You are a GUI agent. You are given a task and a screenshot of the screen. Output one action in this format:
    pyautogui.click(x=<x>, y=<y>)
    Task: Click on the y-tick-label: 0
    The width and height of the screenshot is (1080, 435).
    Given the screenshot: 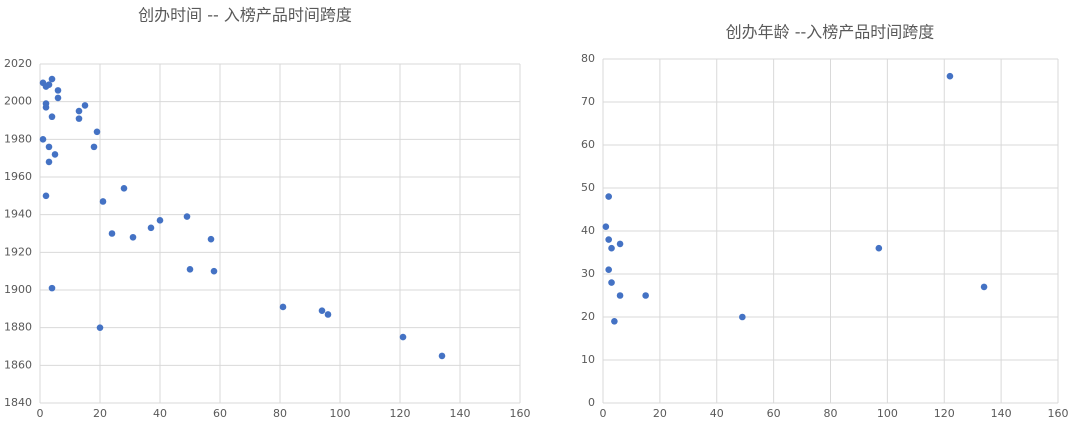 What is the action you would take?
    pyautogui.click(x=591, y=402)
    